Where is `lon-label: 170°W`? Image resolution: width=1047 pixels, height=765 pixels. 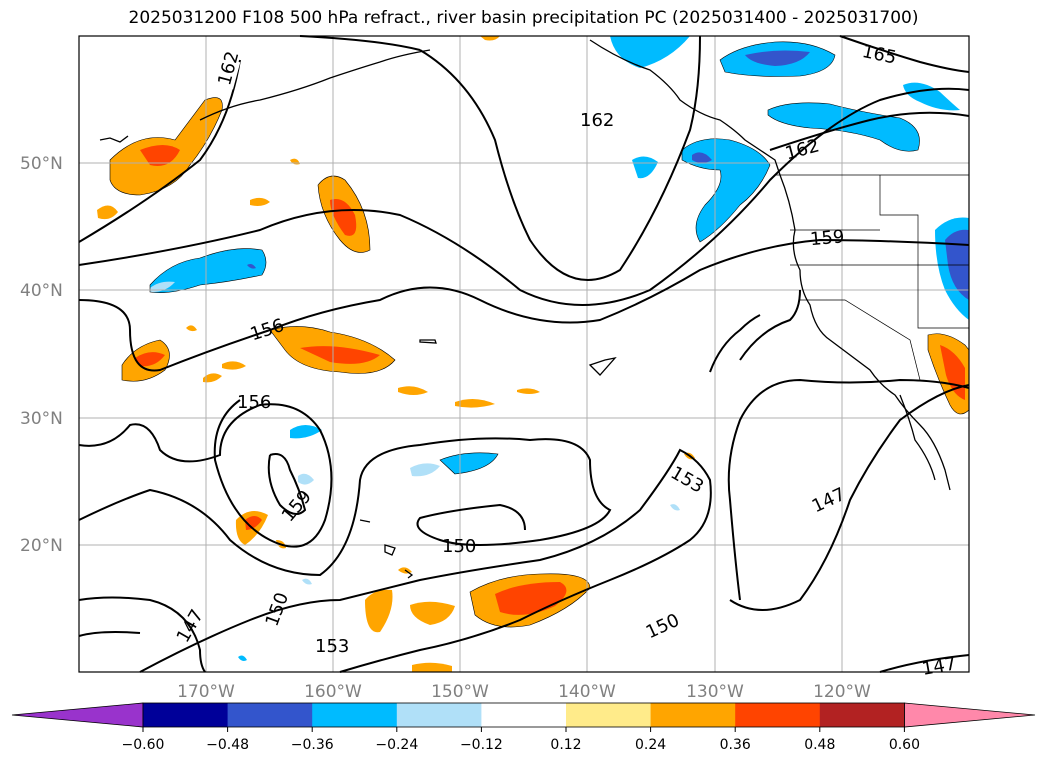
lon-label: 170°W is located at coordinates (206, 692).